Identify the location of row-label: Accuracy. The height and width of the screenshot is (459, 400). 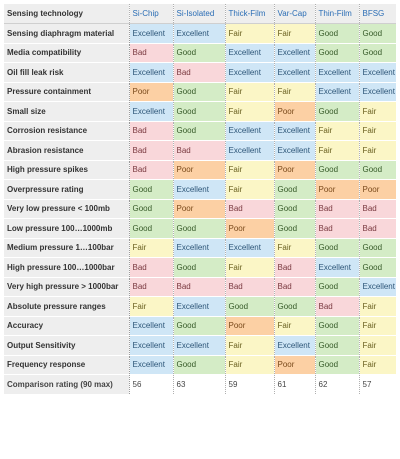
(67, 326).